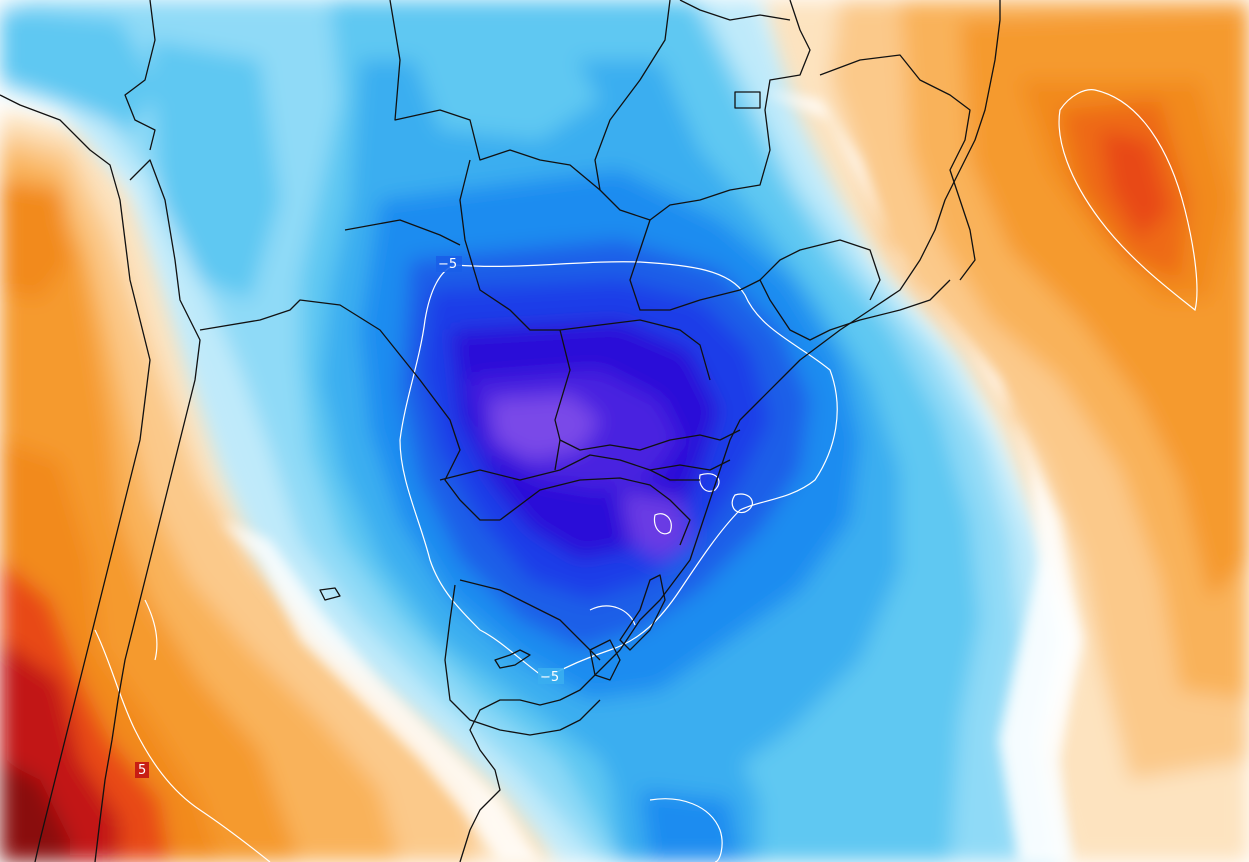 Image resolution: width=1249 pixels, height=862 pixels. I want to click on parana-line, so click(585, 467).